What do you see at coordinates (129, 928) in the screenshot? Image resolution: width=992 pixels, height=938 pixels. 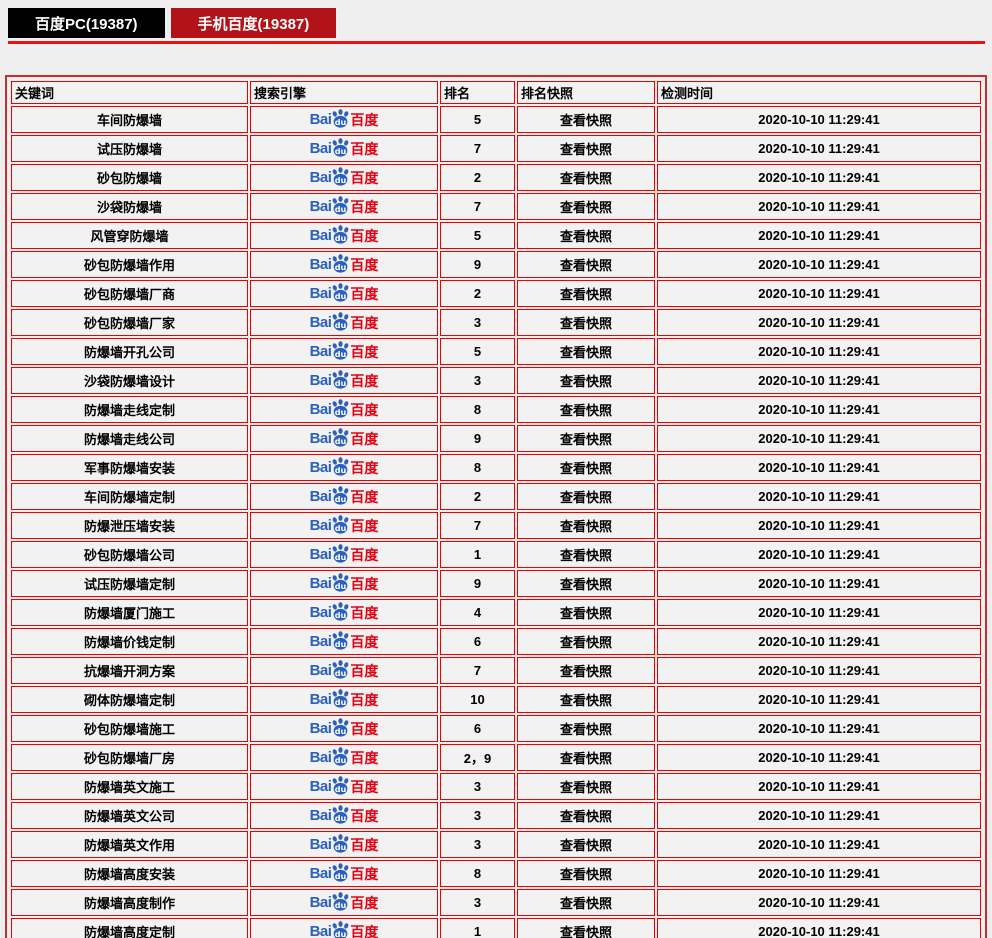 I see `keyword-cell: 防爆墙高度定制` at bounding box center [129, 928].